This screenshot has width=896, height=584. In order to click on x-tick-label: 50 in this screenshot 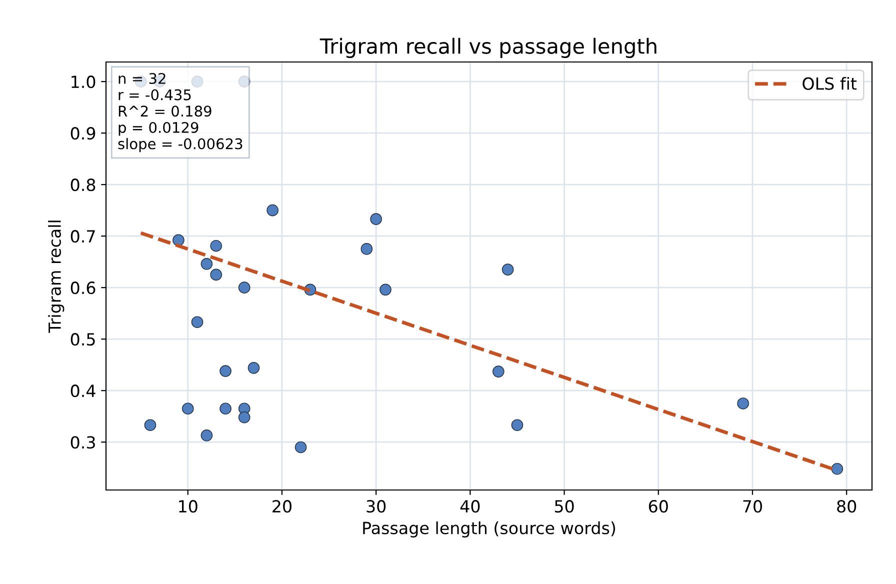, I will do `click(564, 506)`.